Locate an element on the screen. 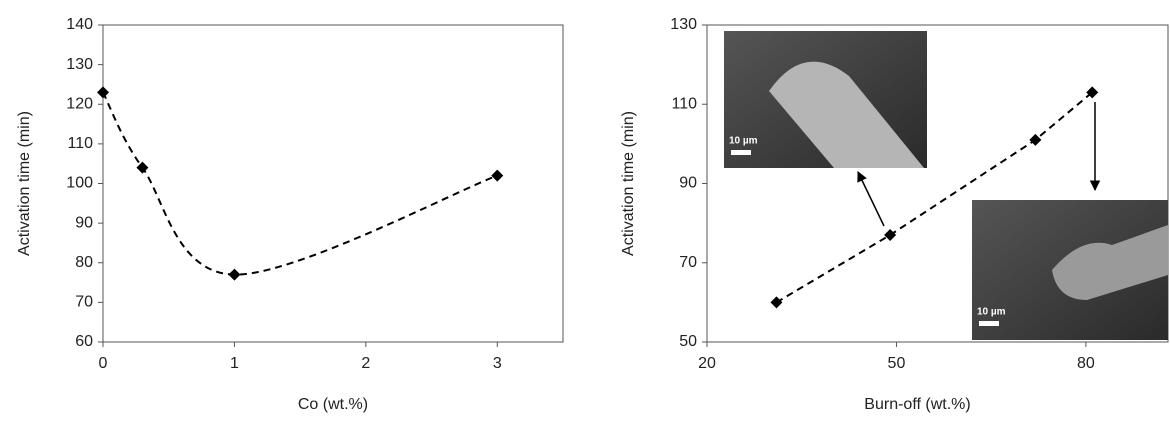 This screenshot has height=421, width=1170. y-tick-label: 140 is located at coordinates (79, 24).